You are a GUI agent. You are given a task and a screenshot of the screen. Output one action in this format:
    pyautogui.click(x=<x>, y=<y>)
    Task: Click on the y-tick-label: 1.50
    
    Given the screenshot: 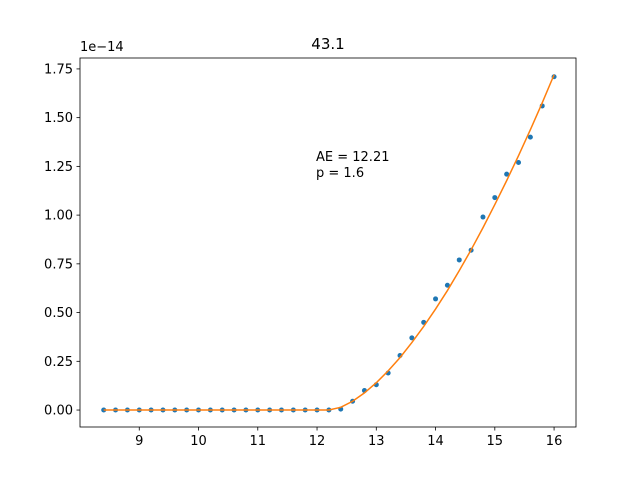 What is the action you would take?
    pyautogui.click(x=58, y=118)
    